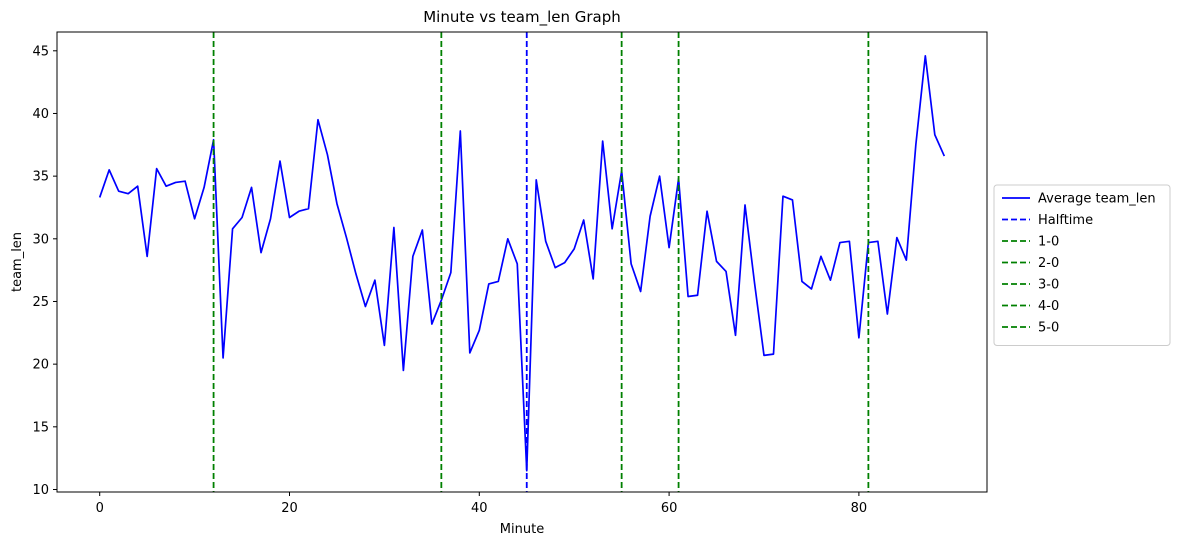  I want to click on legend-label: Average team_len, so click(1097, 199).